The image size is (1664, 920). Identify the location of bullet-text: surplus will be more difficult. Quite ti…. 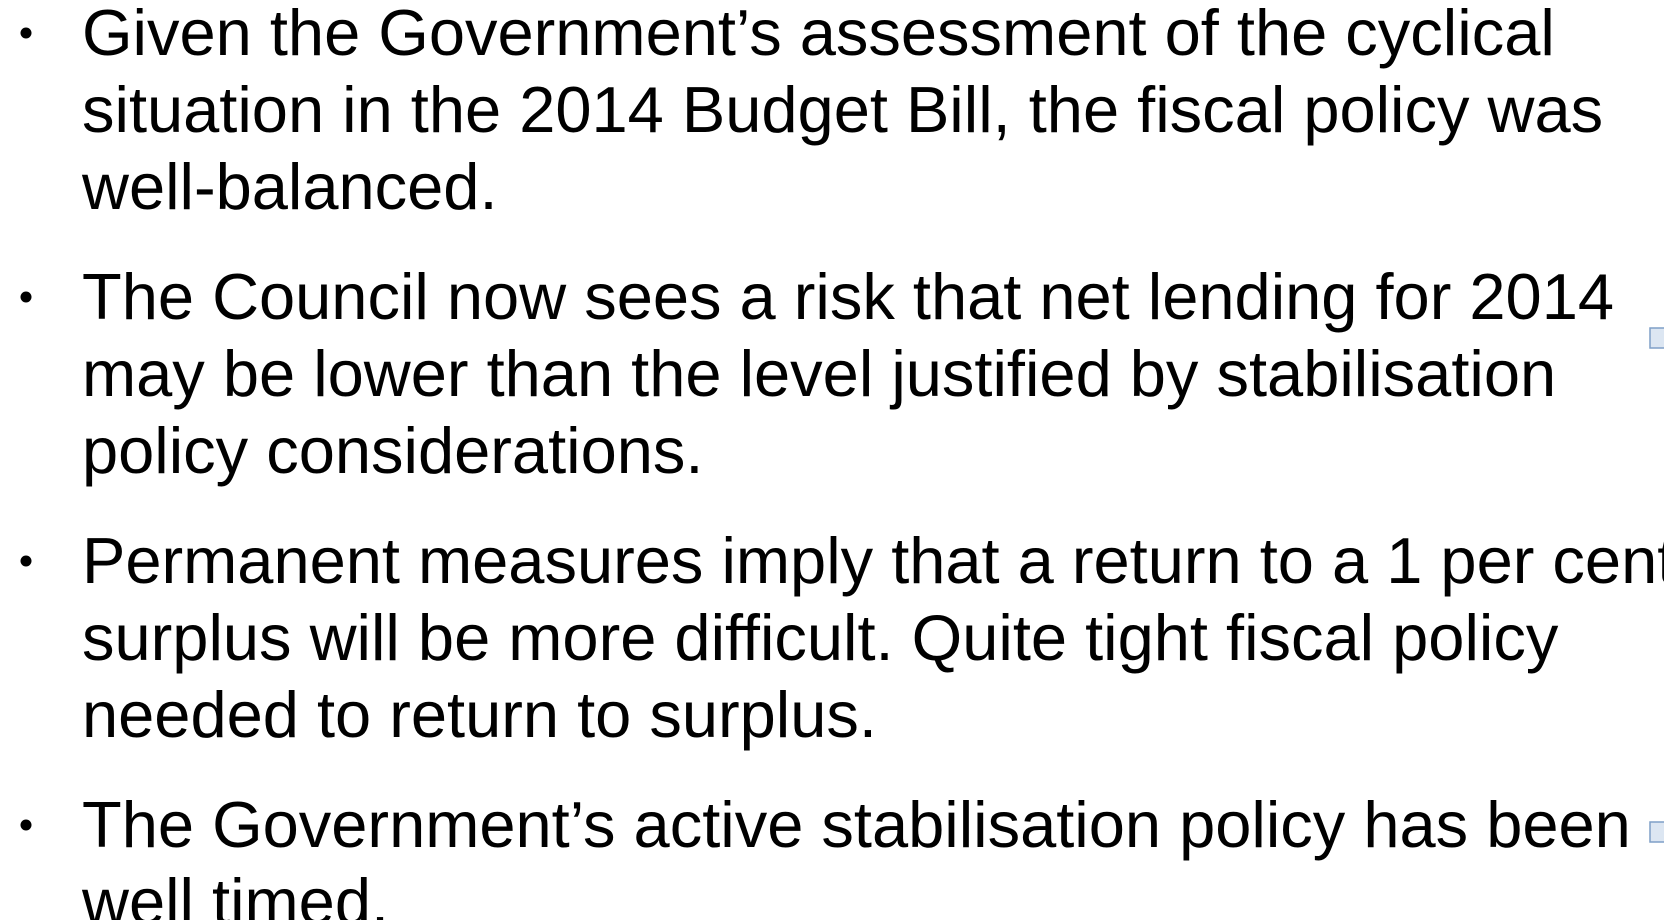
(820, 637).